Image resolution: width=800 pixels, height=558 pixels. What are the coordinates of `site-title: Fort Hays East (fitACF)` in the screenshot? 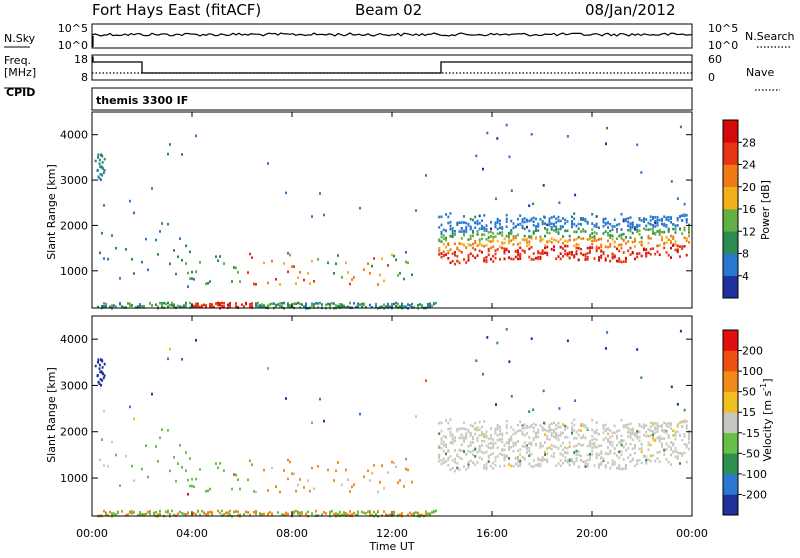 It's located at (176, 10).